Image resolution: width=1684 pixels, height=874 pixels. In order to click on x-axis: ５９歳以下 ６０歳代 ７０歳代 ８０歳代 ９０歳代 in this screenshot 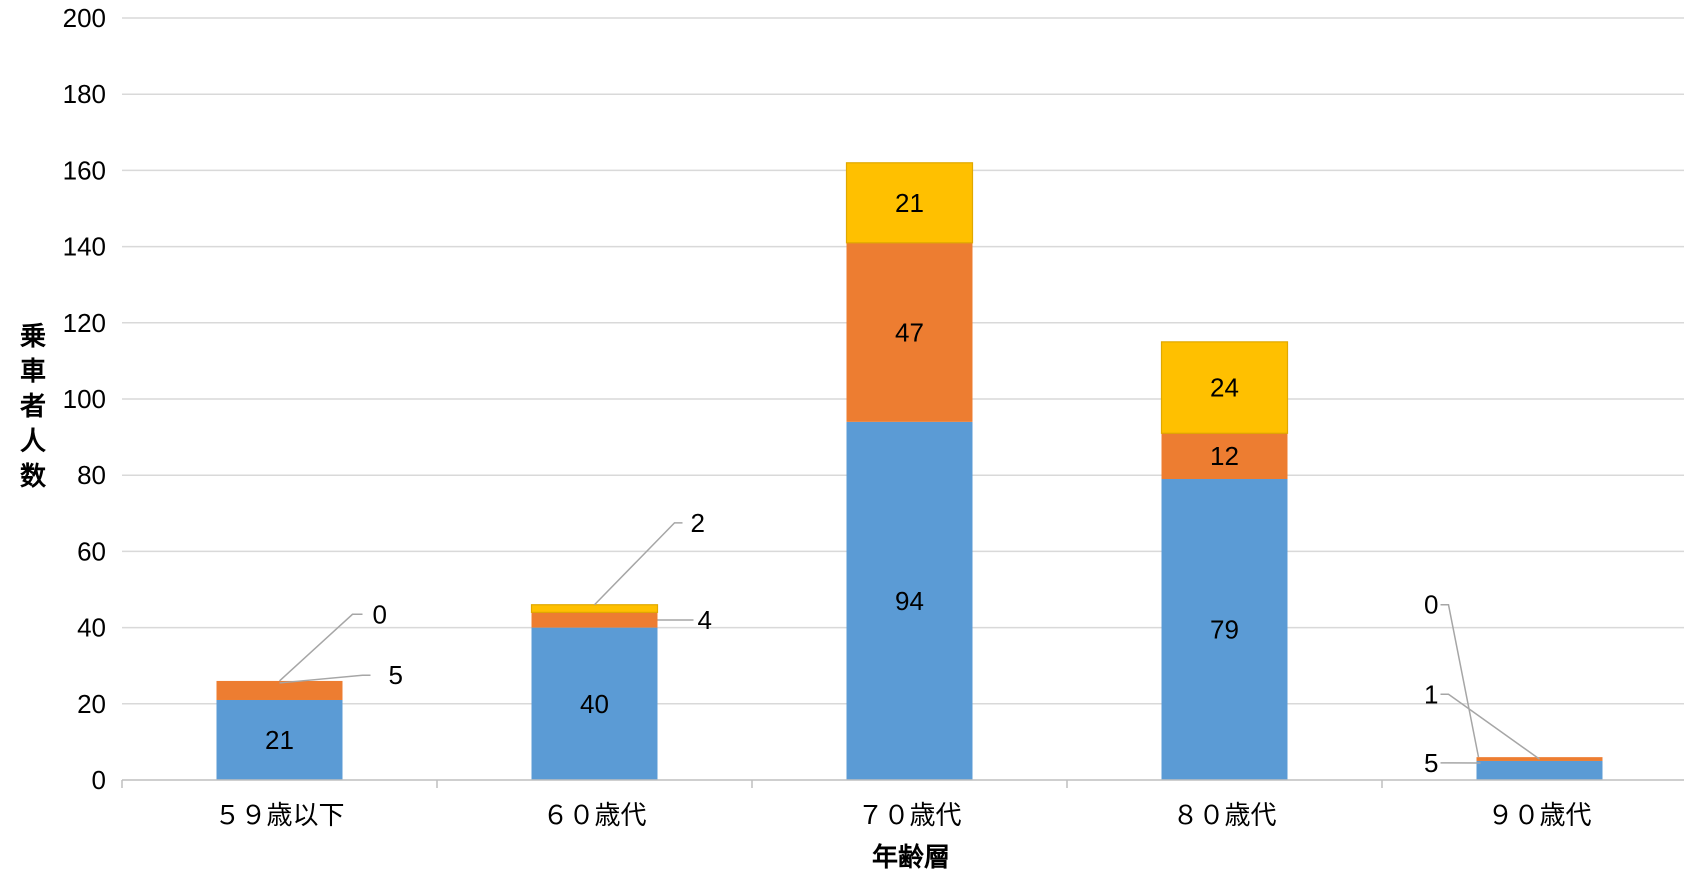, I will do `click(902, 805)`.